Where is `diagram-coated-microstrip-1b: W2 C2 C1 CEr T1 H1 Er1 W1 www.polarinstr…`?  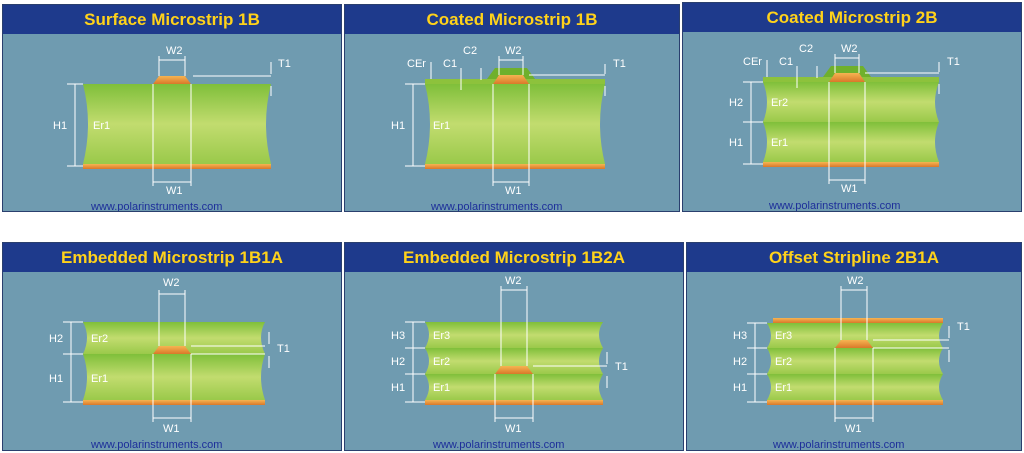
diagram-coated-microstrip-1b: W2 C2 C1 CEr T1 H1 Er1 W1 www.polarinstr… is located at coordinates (508, 128).